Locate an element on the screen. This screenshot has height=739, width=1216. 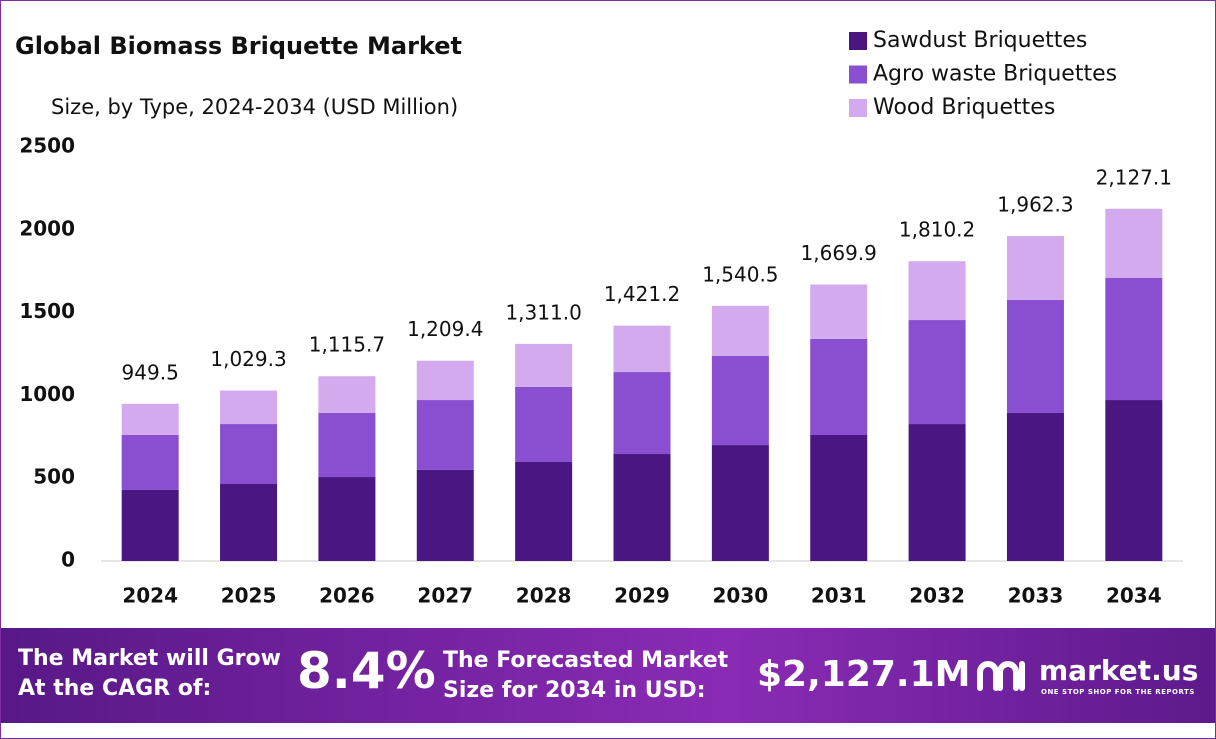
legend-label: Sawdust Briquettes is located at coordinates (980, 40).